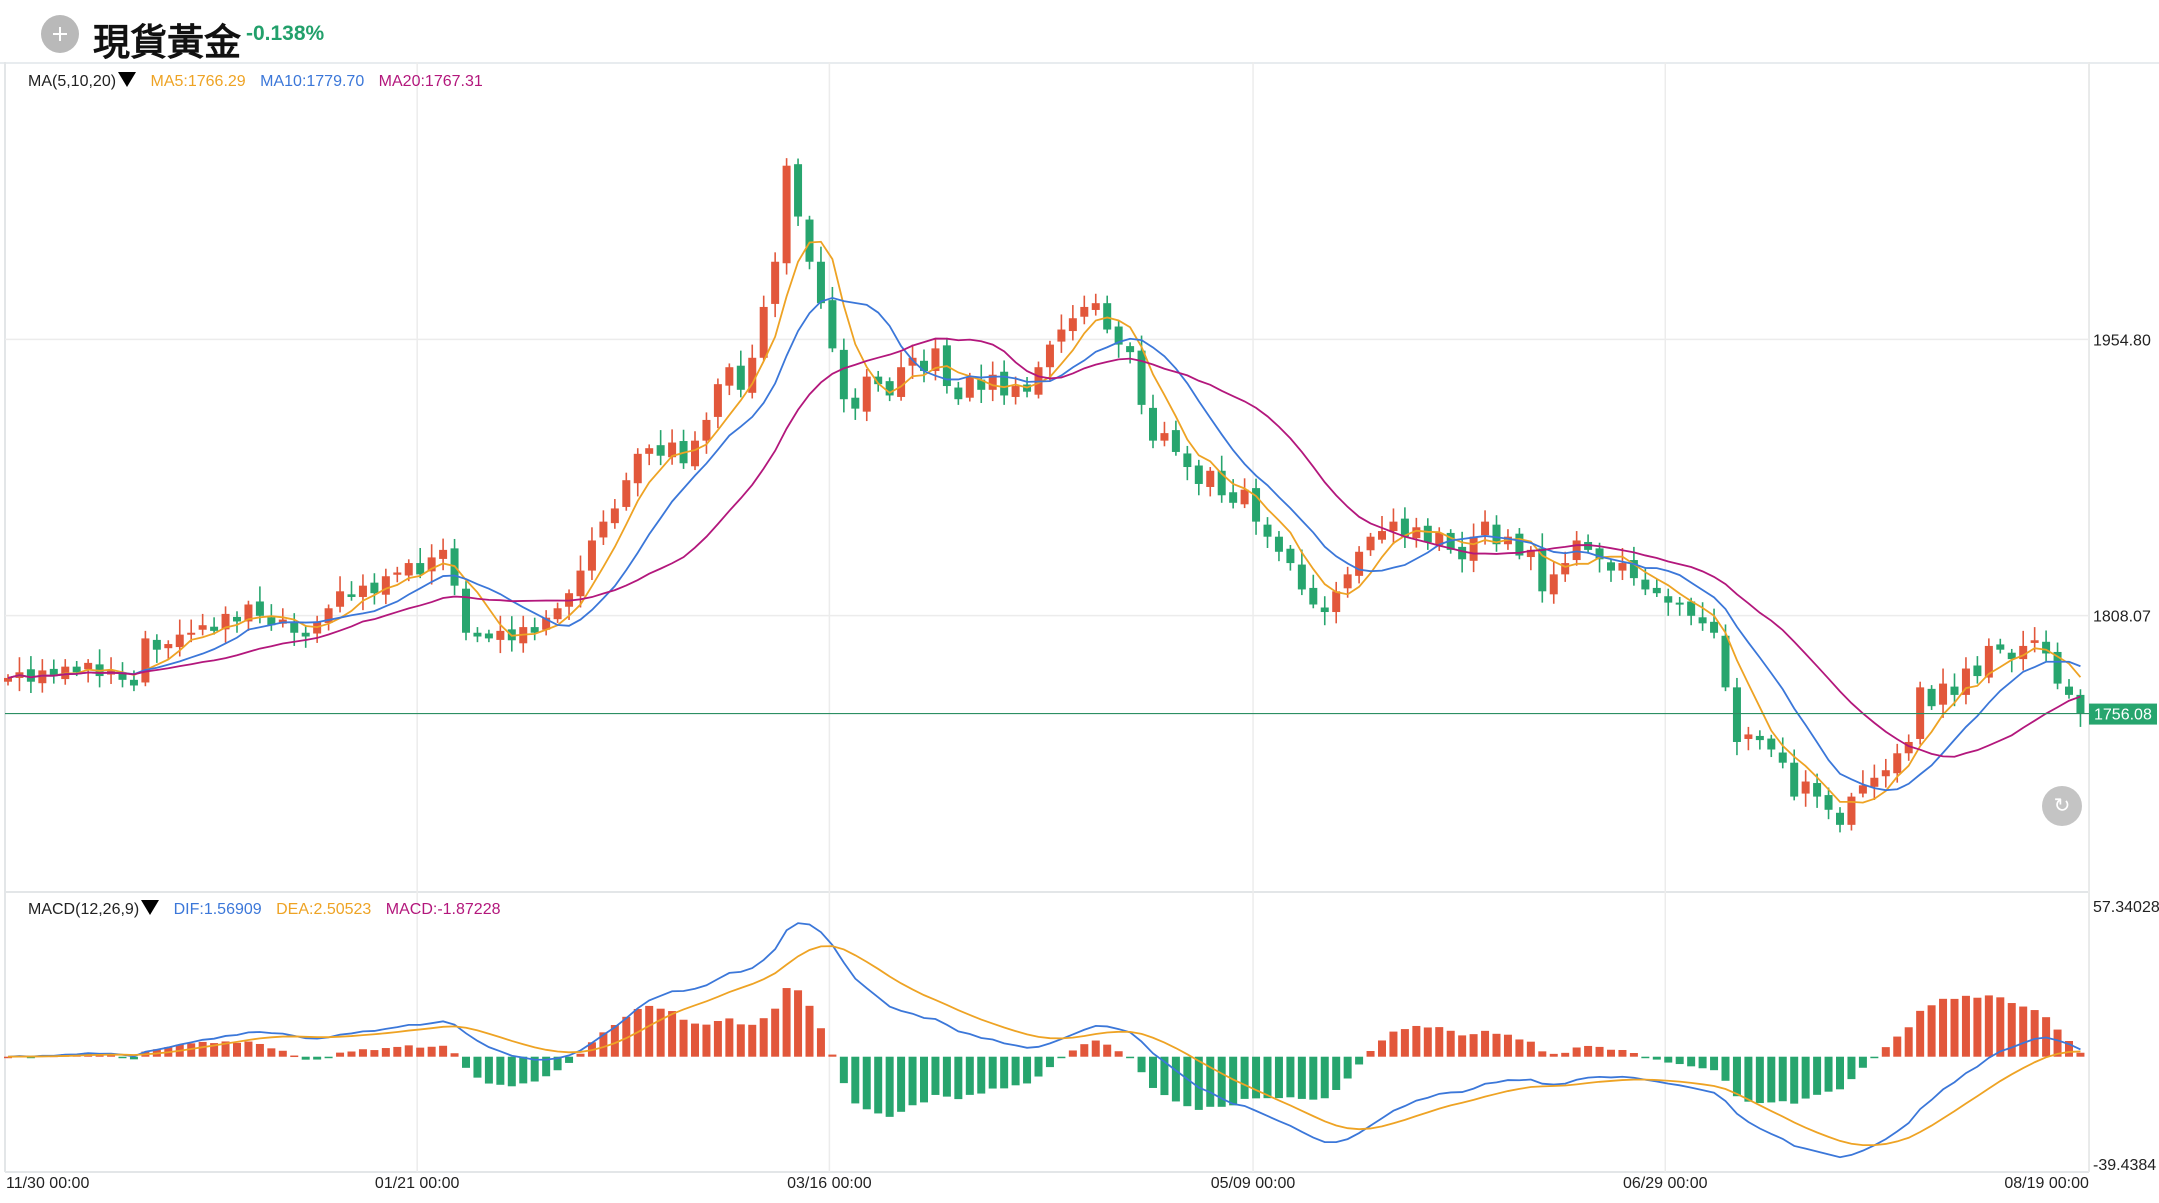 The height and width of the screenshot is (1203, 2159). Describe the element at coordinates (94, 909) in the screenshot. I see `macd-indicator-selector: MACD(12,26,9)` at that location.